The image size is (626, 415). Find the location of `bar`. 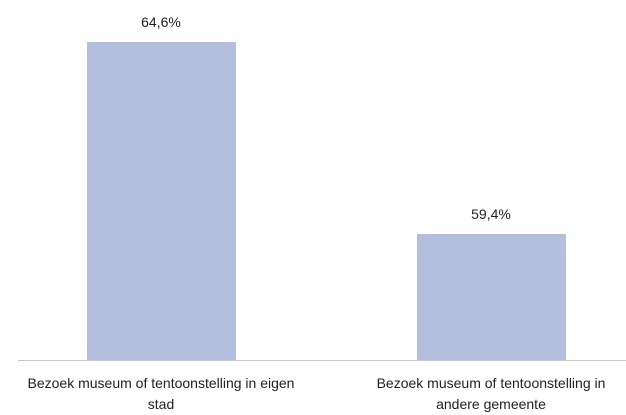

bar is located at coordinates (491, 297).